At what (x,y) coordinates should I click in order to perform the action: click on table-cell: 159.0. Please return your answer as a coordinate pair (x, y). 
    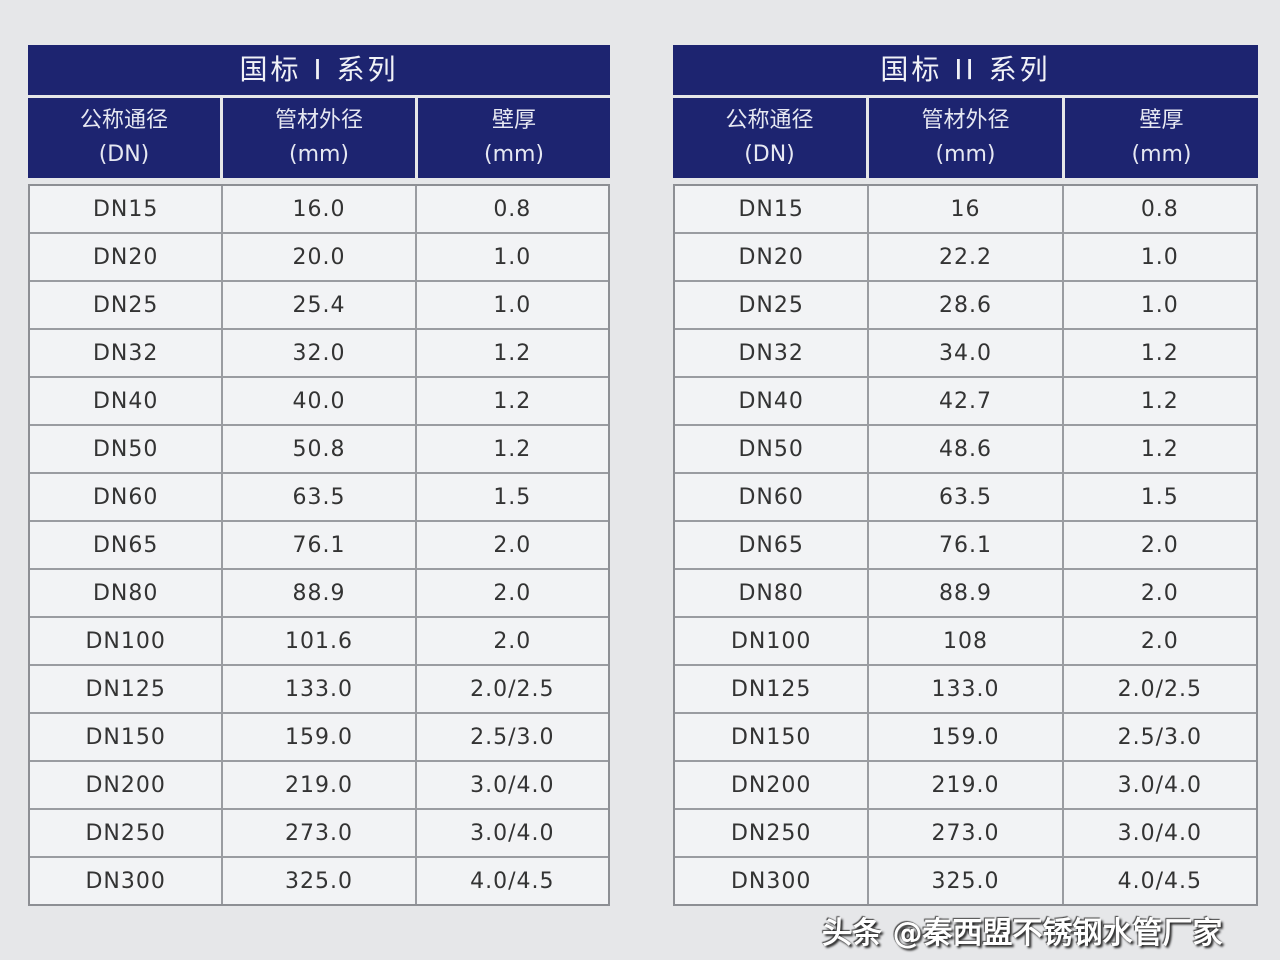
    Looking at the image, I should click on (320, 737).